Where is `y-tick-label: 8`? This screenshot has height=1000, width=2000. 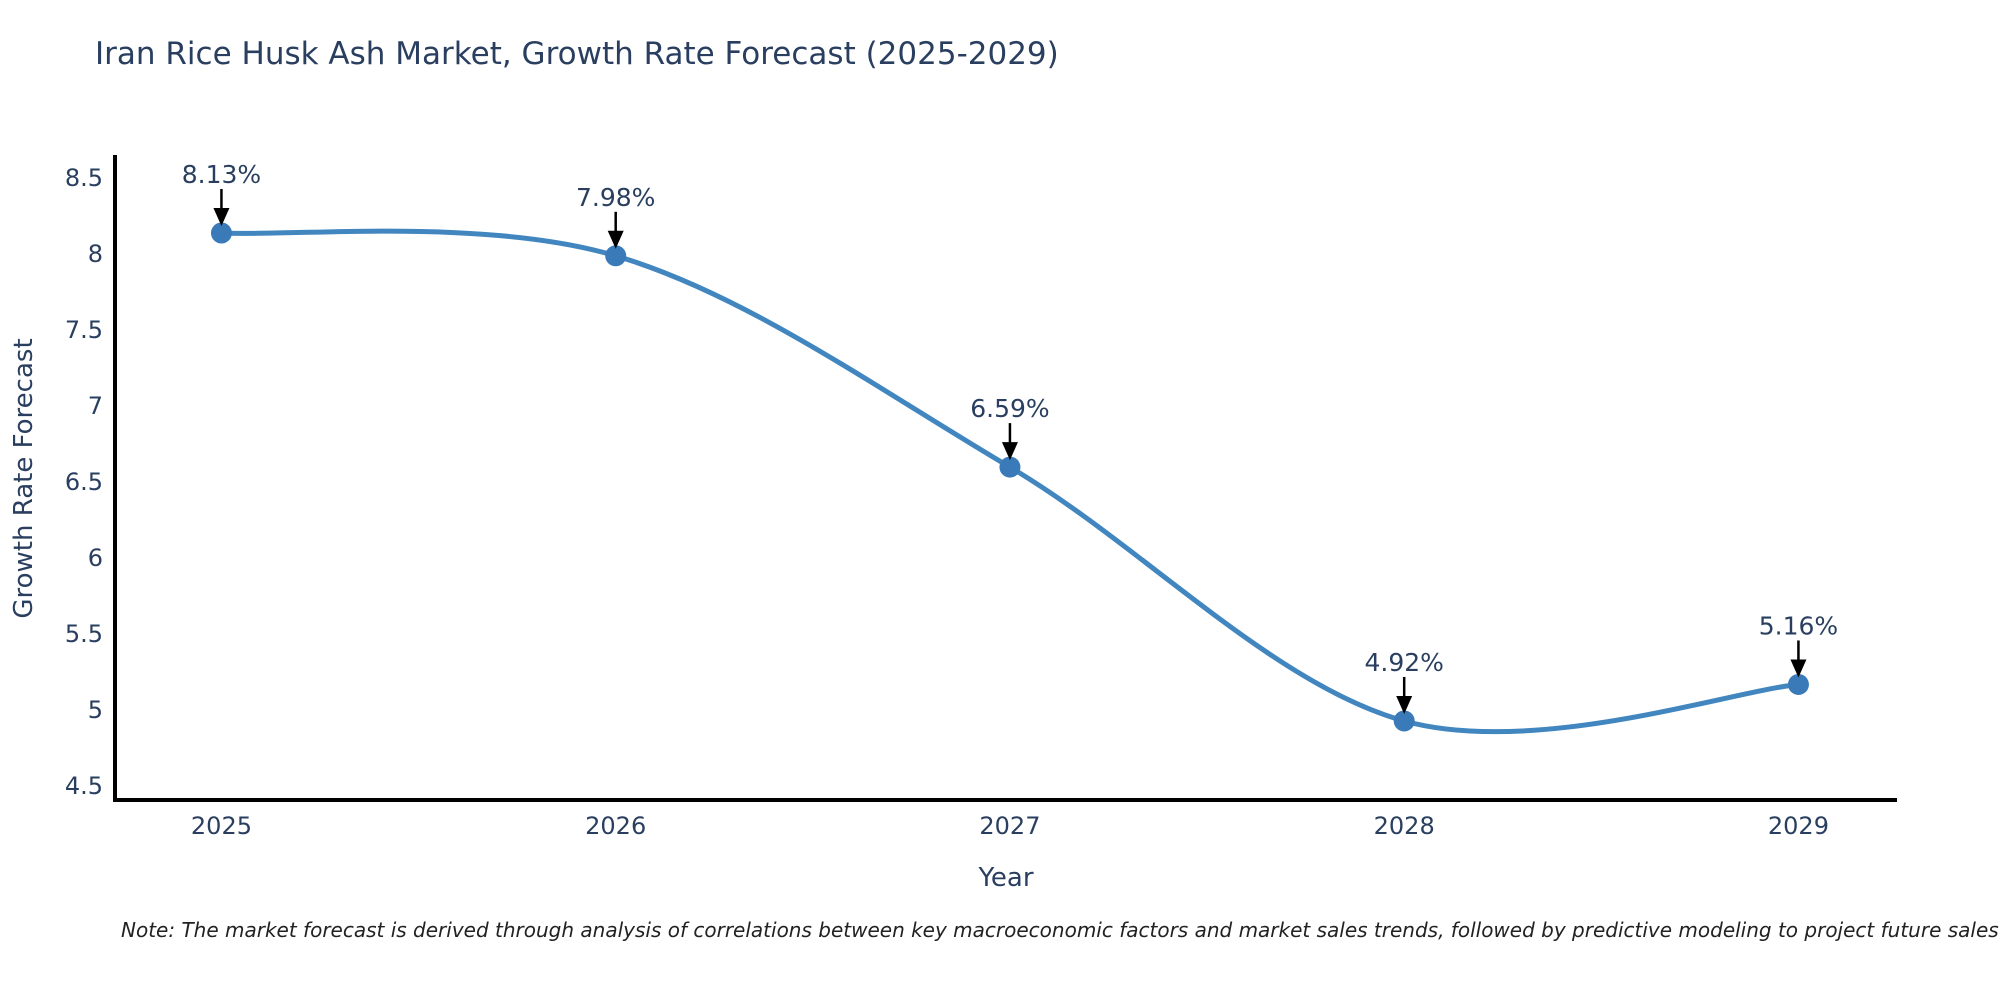
y-tick-label: 8 is located at coordinates (95, 254).